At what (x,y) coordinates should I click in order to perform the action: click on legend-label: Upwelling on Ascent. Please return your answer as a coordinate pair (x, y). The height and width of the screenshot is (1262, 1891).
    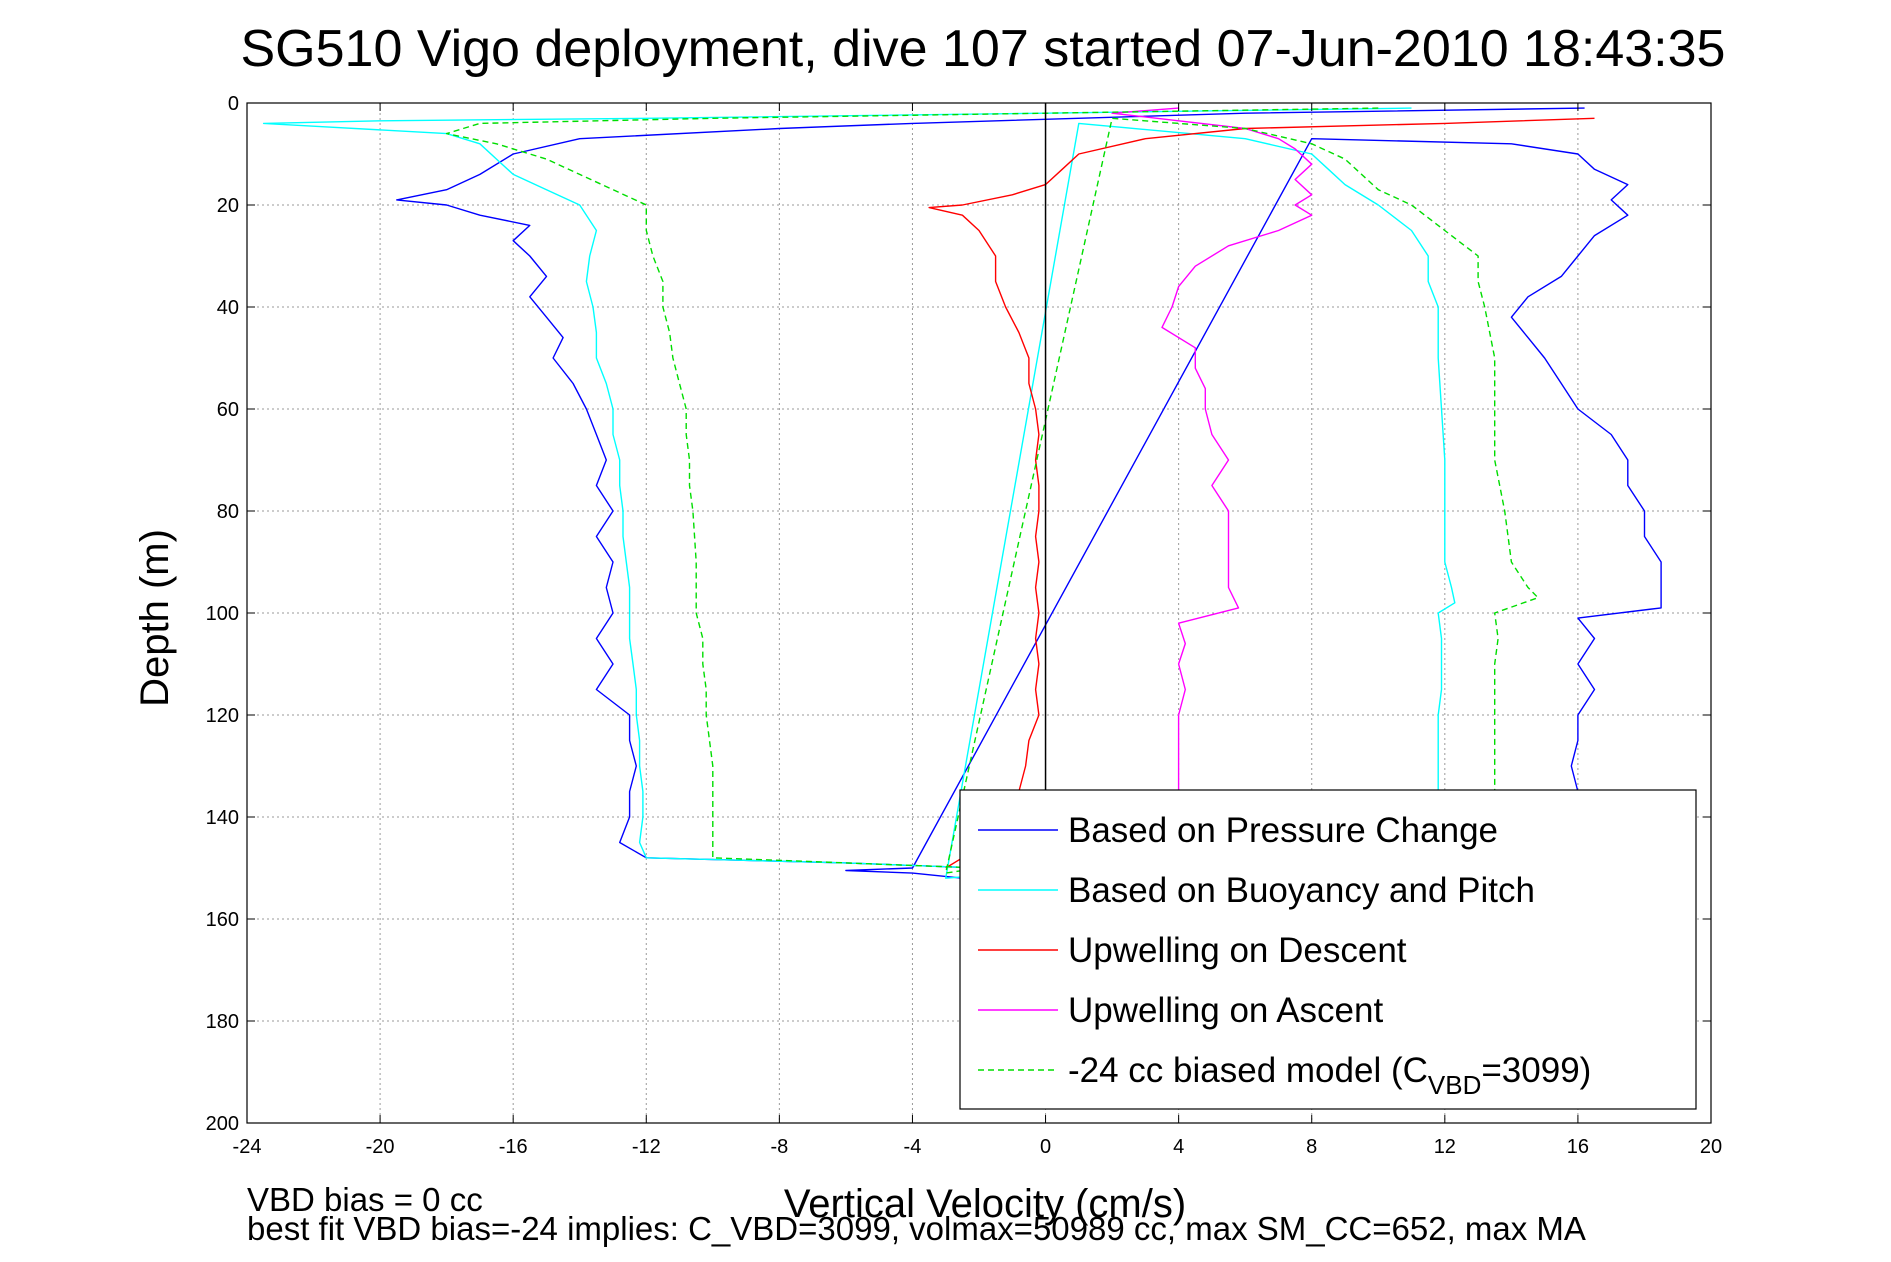
    Looking at the image, I should click on (1225, 1010).